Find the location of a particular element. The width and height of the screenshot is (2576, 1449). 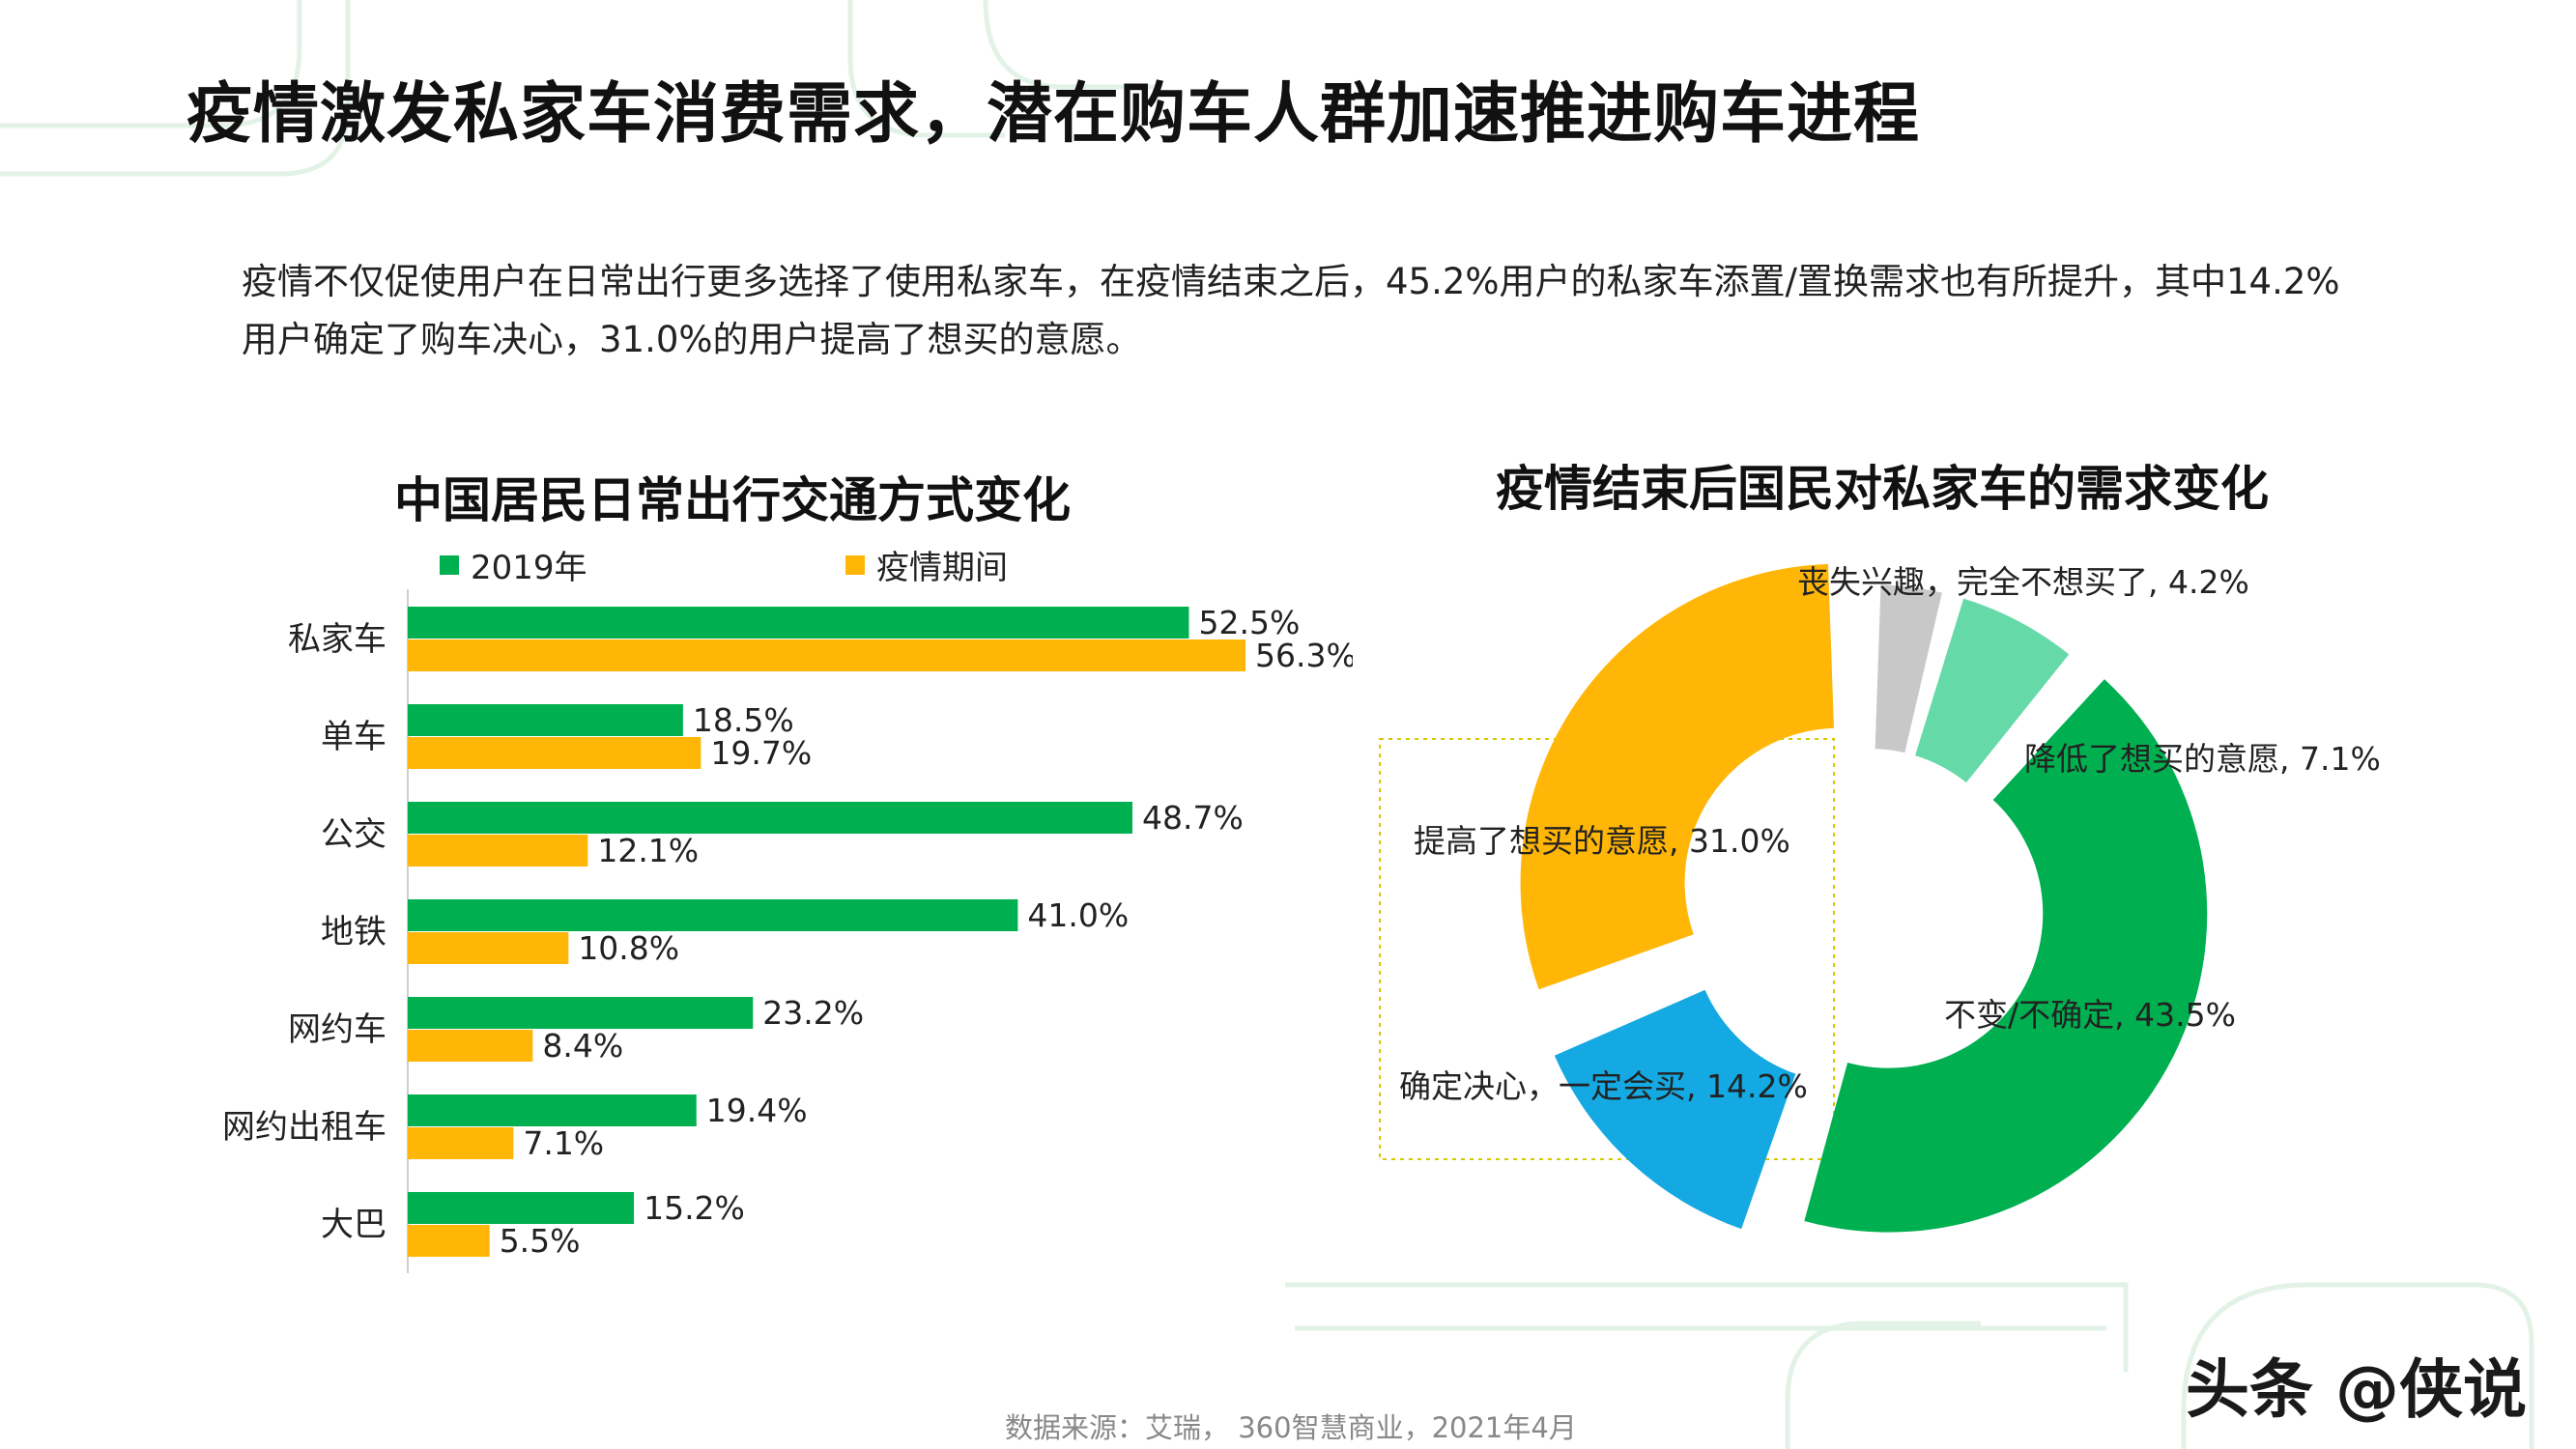

donut-chart-title: 疫情结束后国民对私家车的需求变化 is located at coordinates (1883, 489).